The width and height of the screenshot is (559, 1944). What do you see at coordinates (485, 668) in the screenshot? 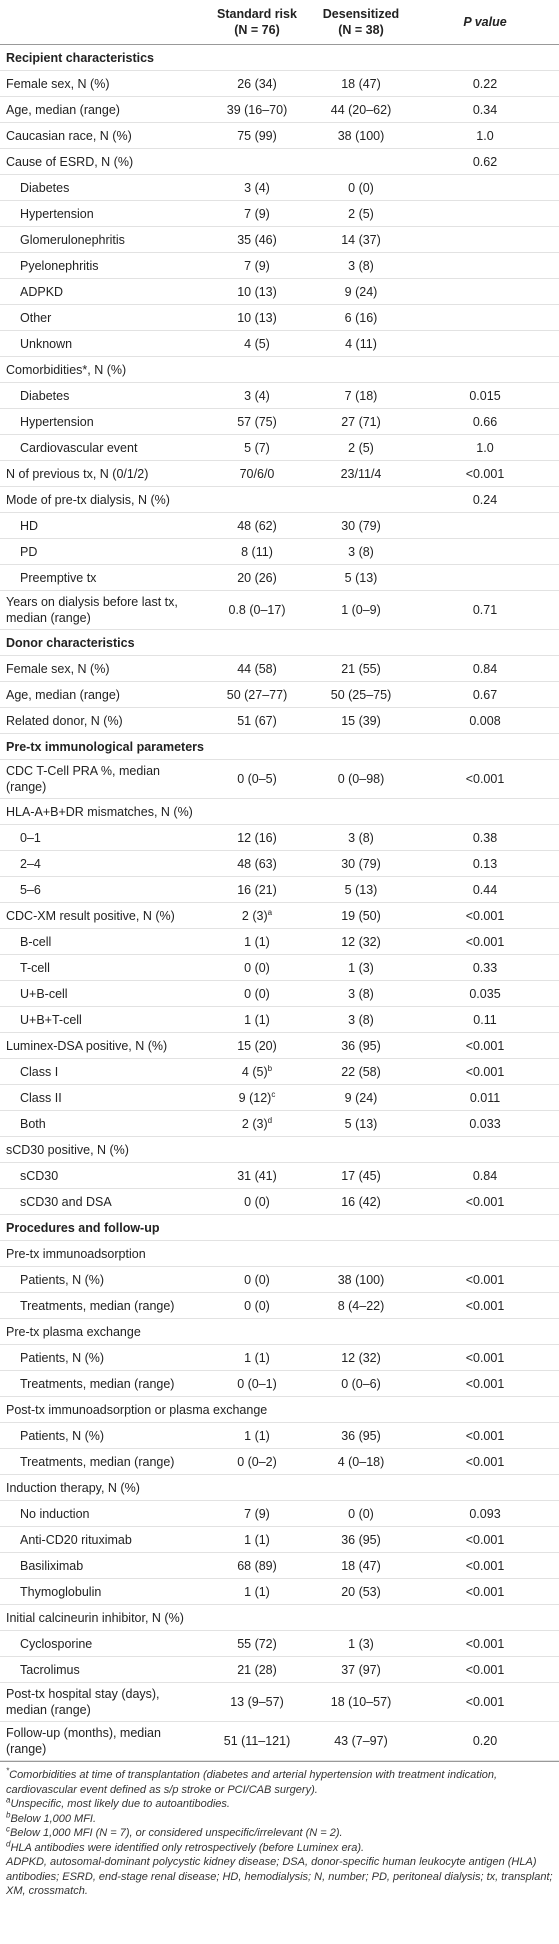
I see `value-cell: 0.84` at bounding box center [485, 668].